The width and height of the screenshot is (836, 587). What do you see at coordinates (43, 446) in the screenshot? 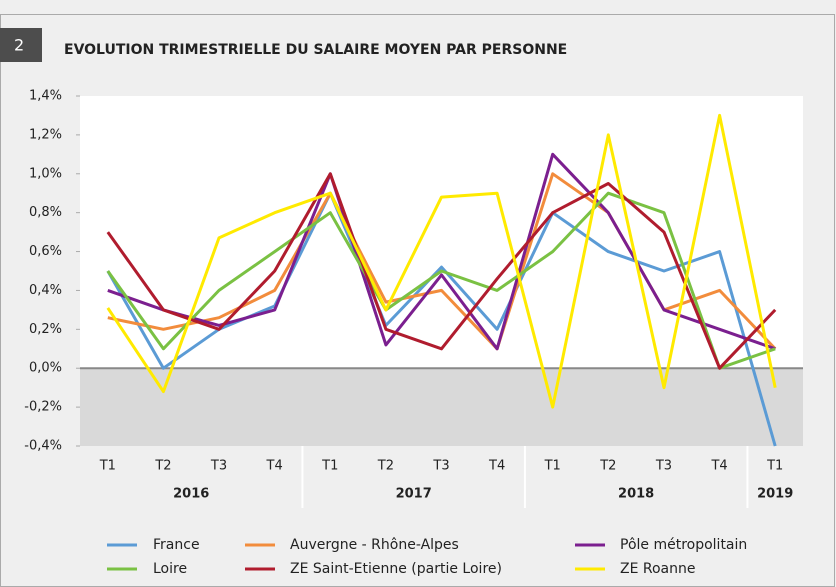
I see `y-tick-label: -0,4%` at bounding box center [43, 446].